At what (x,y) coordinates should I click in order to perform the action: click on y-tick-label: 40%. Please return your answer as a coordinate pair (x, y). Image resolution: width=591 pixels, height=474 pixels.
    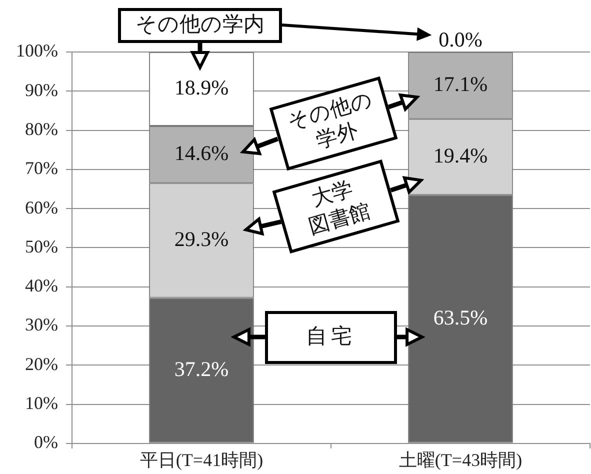
    Looking at the image, I should click on (41, 286).